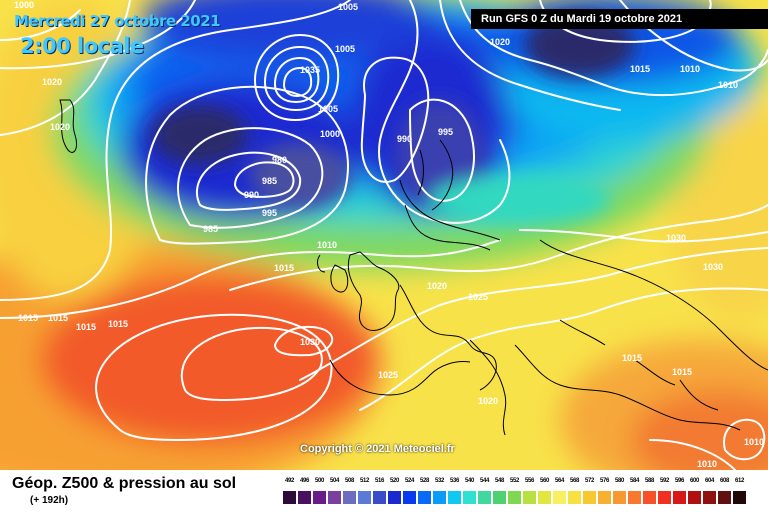 The width and height of the screenshot is (768, 512). I want to click on scale-value: 512, so click(364, 481).